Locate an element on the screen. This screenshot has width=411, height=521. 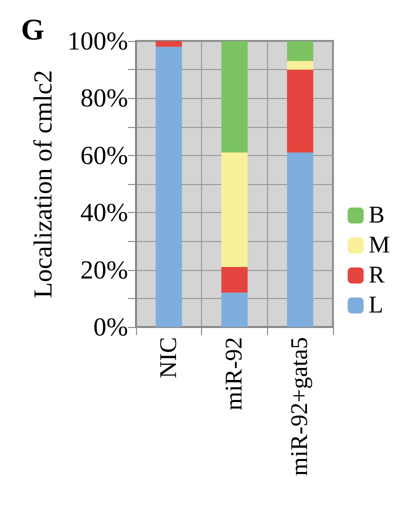
y-tick-label: 100% is located at coordinates (97, 41).